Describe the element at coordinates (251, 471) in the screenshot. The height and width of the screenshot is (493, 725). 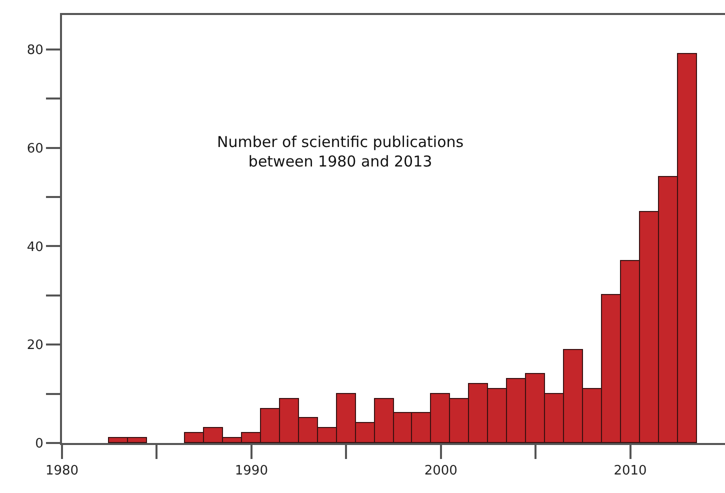
I see `x-tick-label: 1990` at that location.